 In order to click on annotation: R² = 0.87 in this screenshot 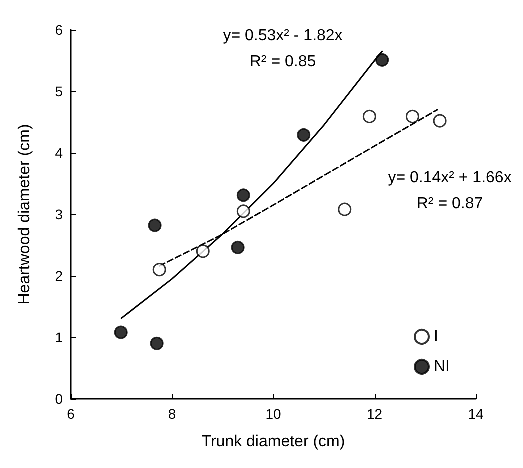, I will do `click(450, 204)`.